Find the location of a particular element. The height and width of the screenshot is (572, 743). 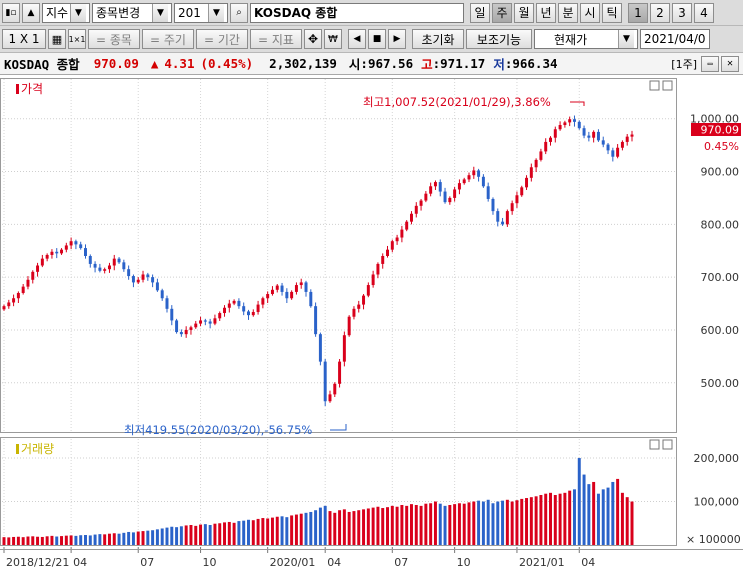

price-type-select: 현재가 ▼ is located at coordinates (586, 39).